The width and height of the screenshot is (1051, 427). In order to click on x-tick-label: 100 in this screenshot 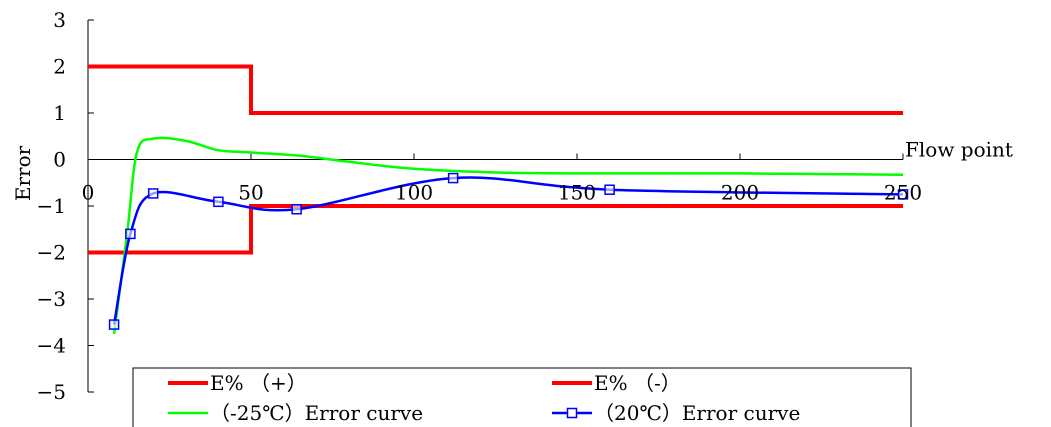, I will do `click(414, 193)`.